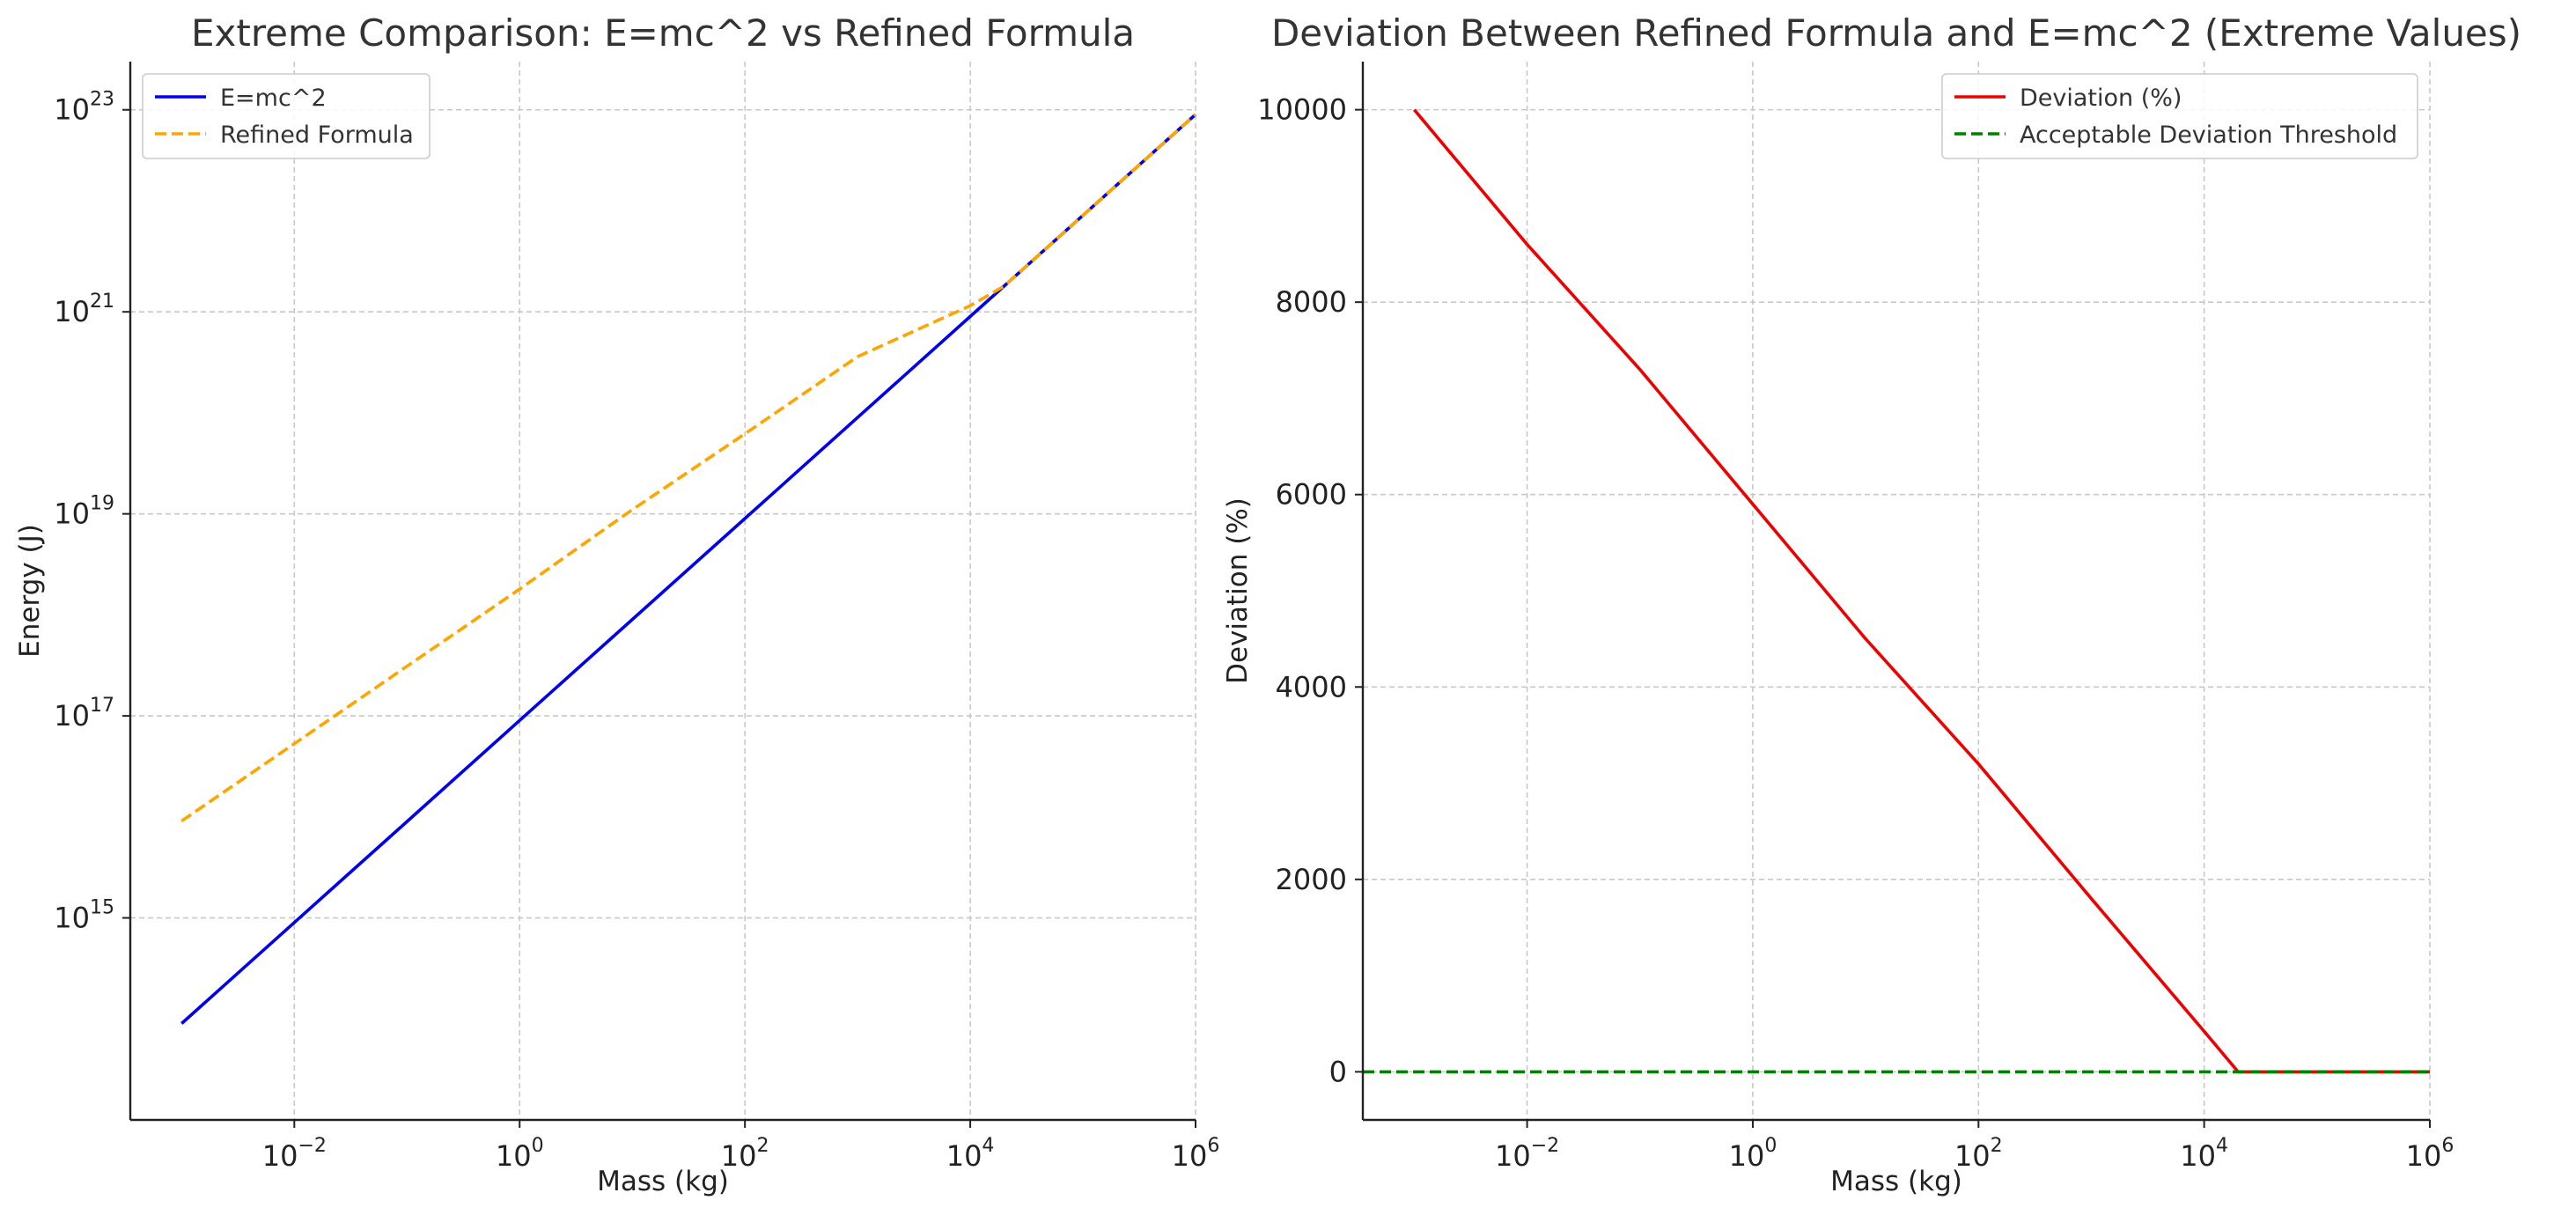  I want to click on y-tick-label: 1021, so click(84, 309).